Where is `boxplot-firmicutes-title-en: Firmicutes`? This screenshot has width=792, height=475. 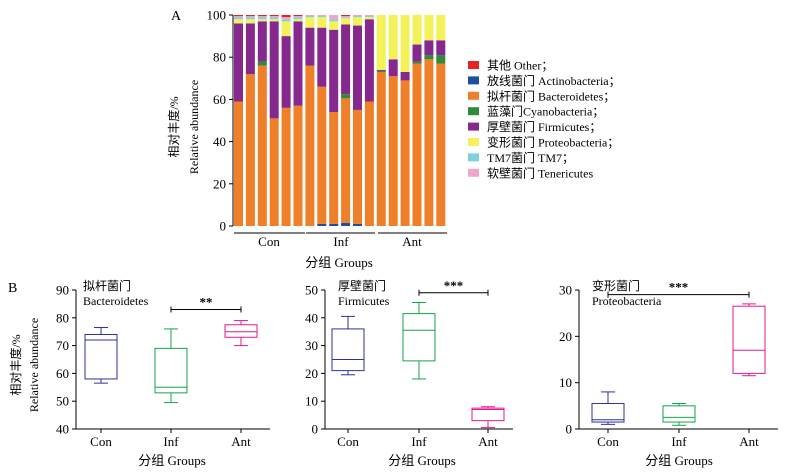 boxplot-firmicutes-title-en: Firmicutes is located at coordinates (364, 301).